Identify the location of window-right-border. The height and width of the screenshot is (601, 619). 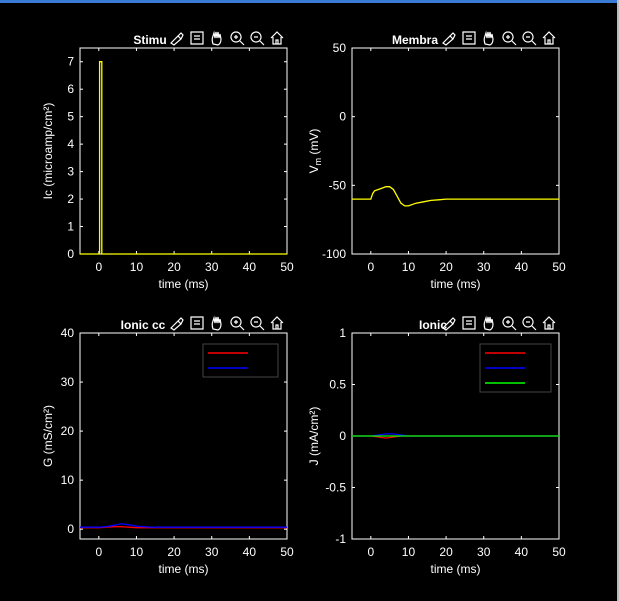
(618, 300).